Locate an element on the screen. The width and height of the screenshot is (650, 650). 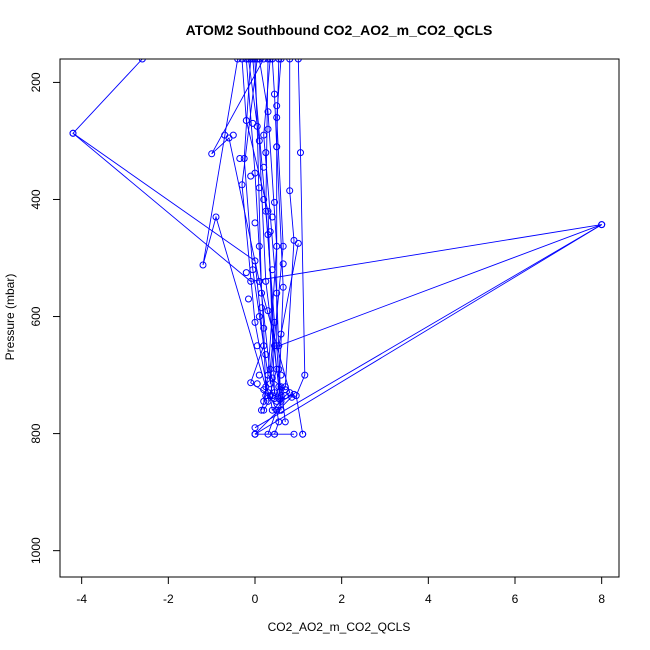
x-tick-label: 0 is located at coordinates (255, 599).